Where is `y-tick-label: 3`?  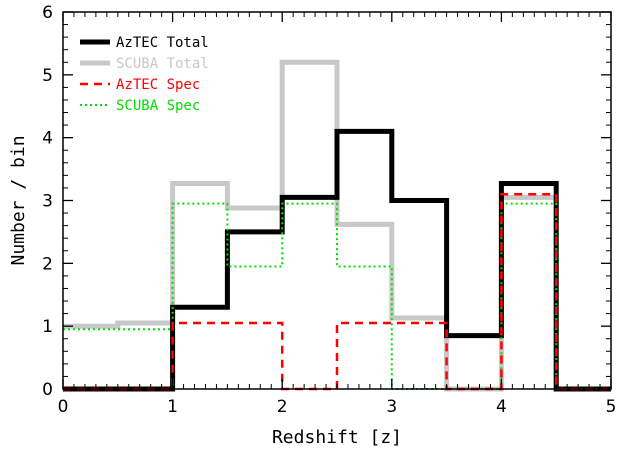 y-tick-label: 3 is located at coordinates (47, 202).